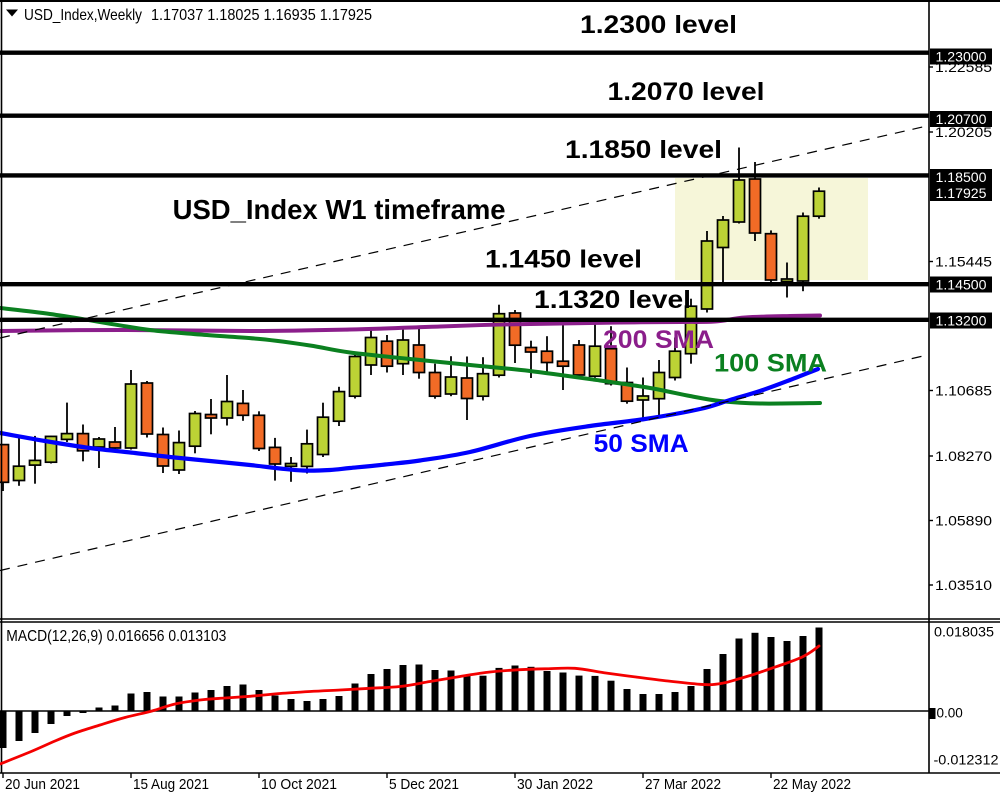 The image size is (1000, 800). Describe the element at coordinates (961, 285) in the screenshot. I see `svg-text: 1.14500` at that location.